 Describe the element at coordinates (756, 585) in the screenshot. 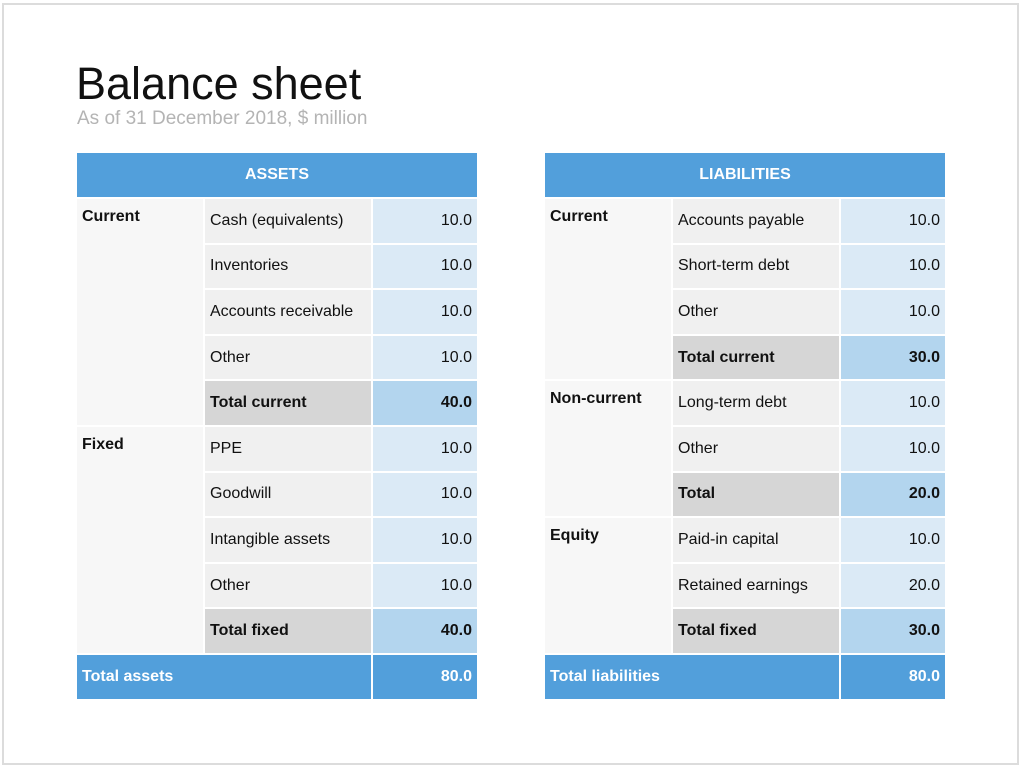

I see `row-label: Retained earnings` at that location.